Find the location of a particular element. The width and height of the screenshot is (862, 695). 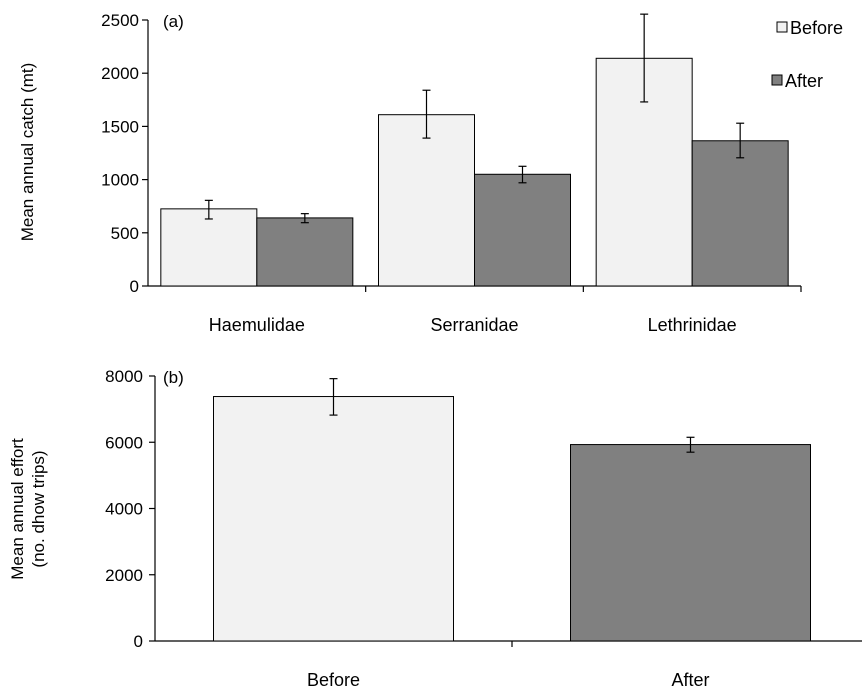

legend-label-before: Before is located at coordinates (816, 28).